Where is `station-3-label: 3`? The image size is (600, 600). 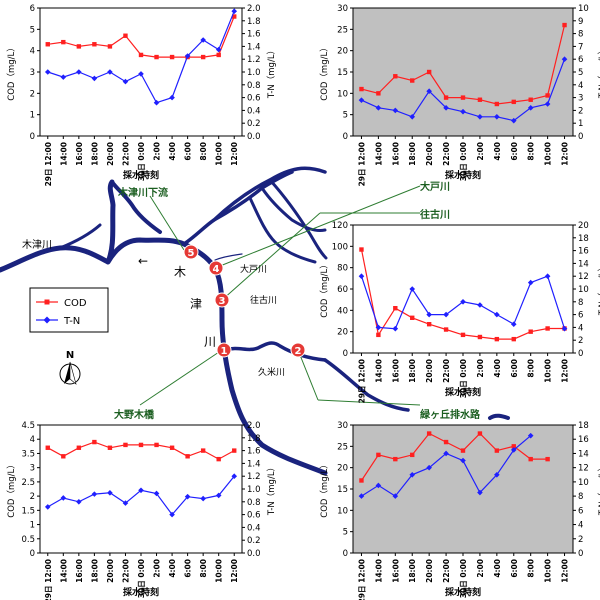 station-3-label: 3 is located at coordinates (222, 301).